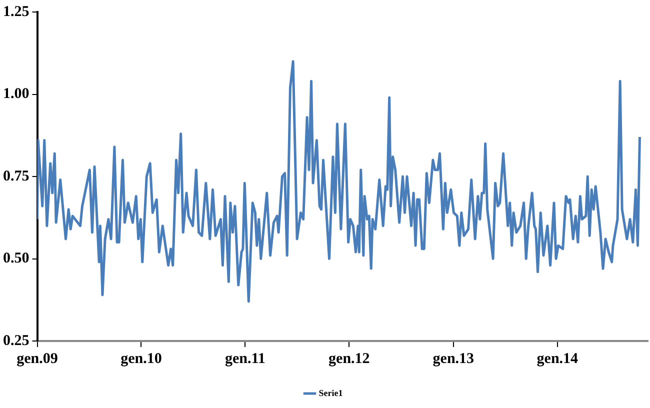 Image resolution: width=650 pixels, height=408 pixels. I want to click on x-tick-label: gen.11, so click(245, 358).